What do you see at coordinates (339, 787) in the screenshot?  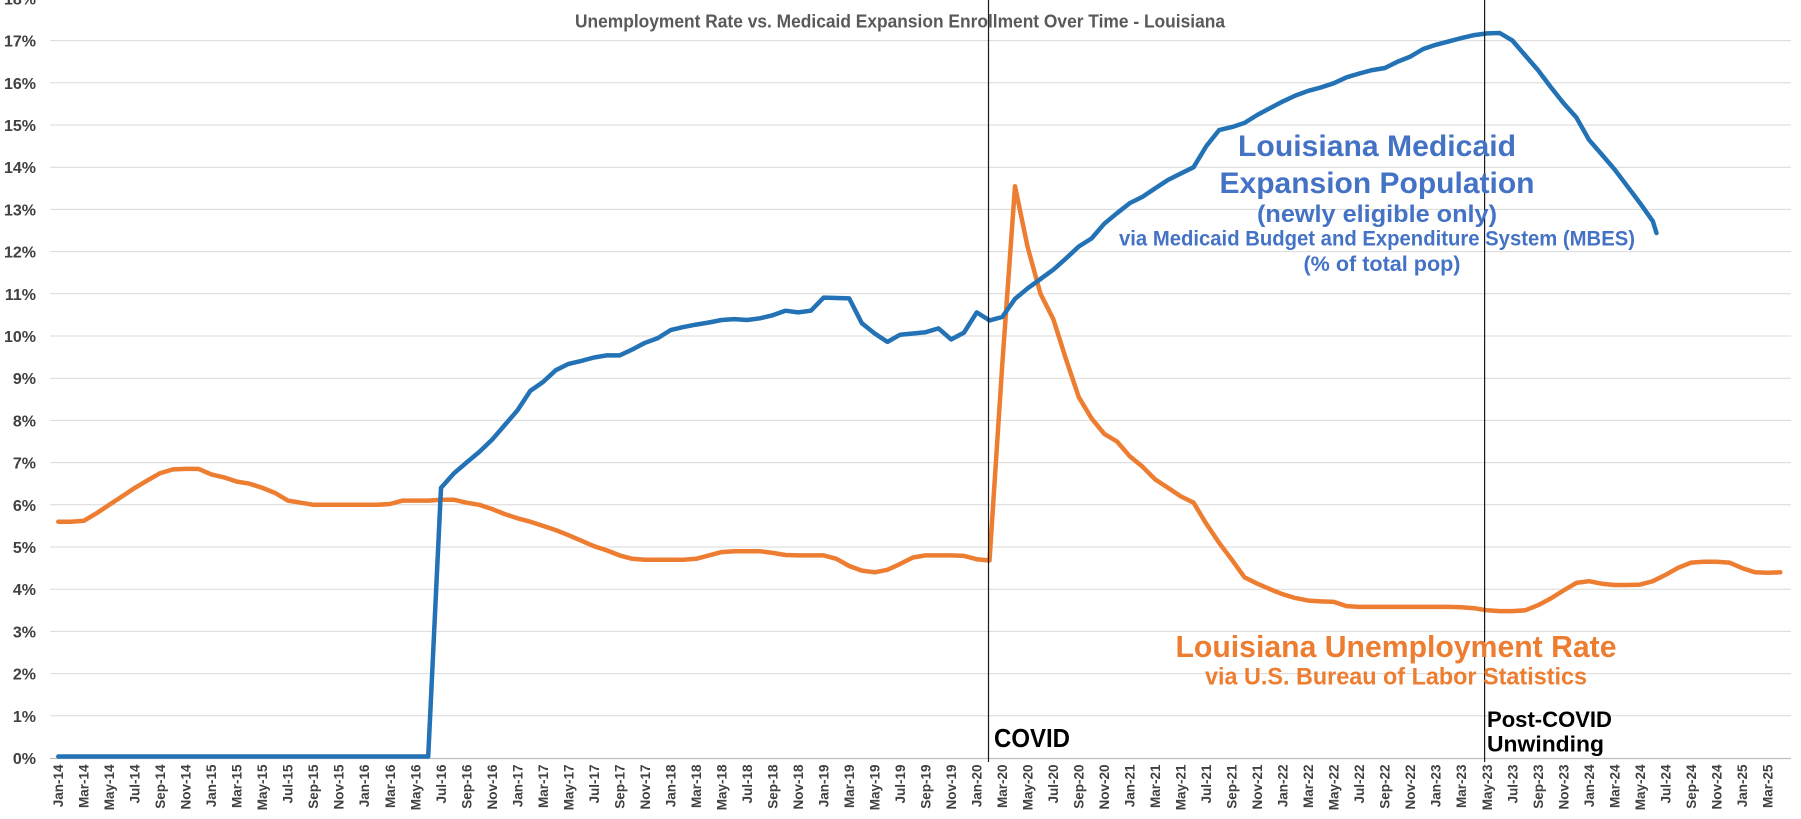 I see `svg-text: Nov-15` at bounding box center [339, 787].